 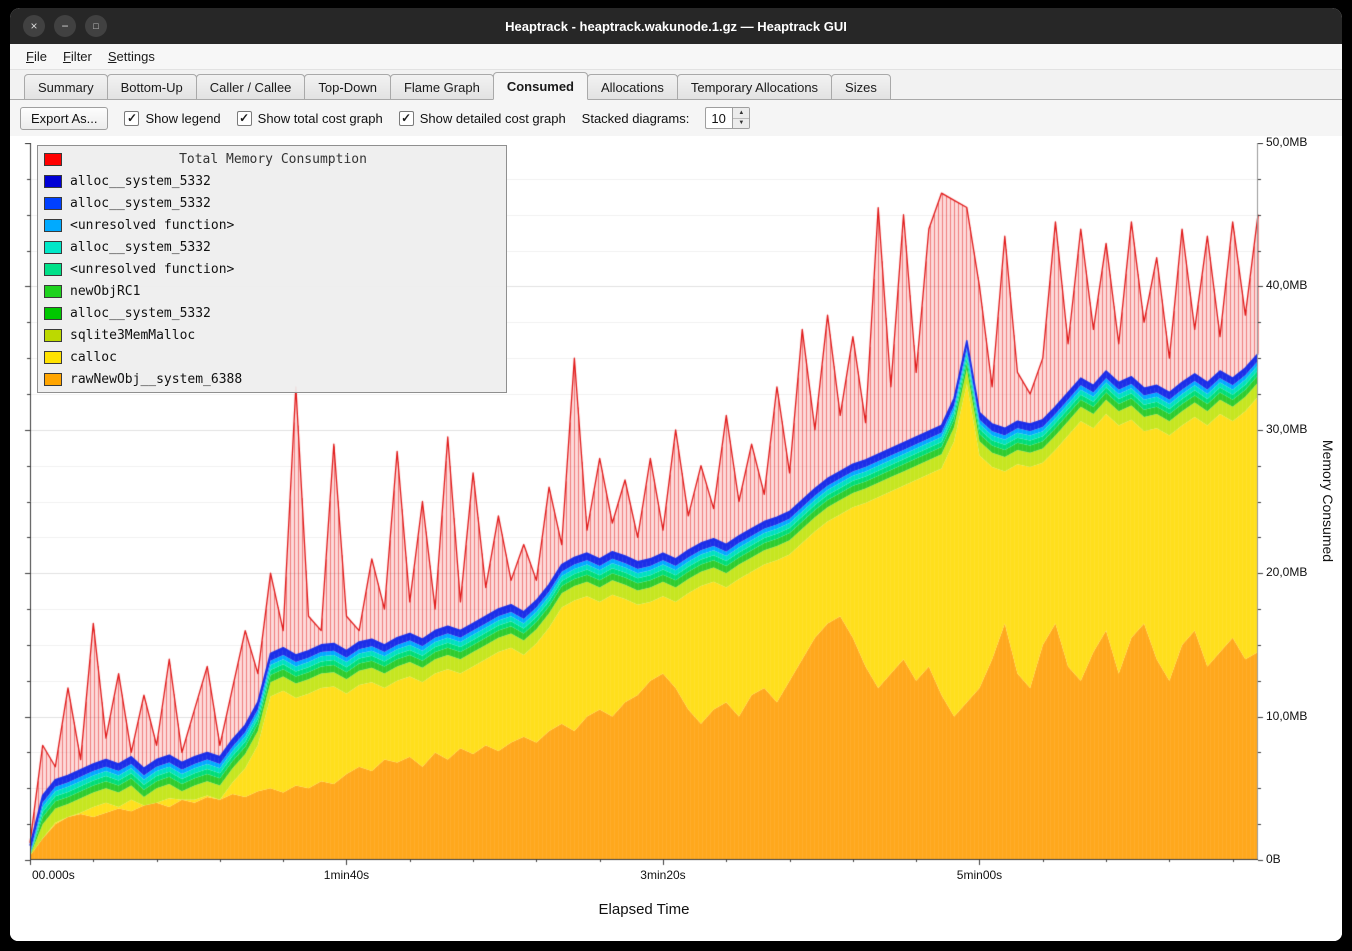 What do you see at coordinates (1273, 859) in the screenshot?
I see `y-axis-tick-label: 0B` at bounding box center [1273, 859].